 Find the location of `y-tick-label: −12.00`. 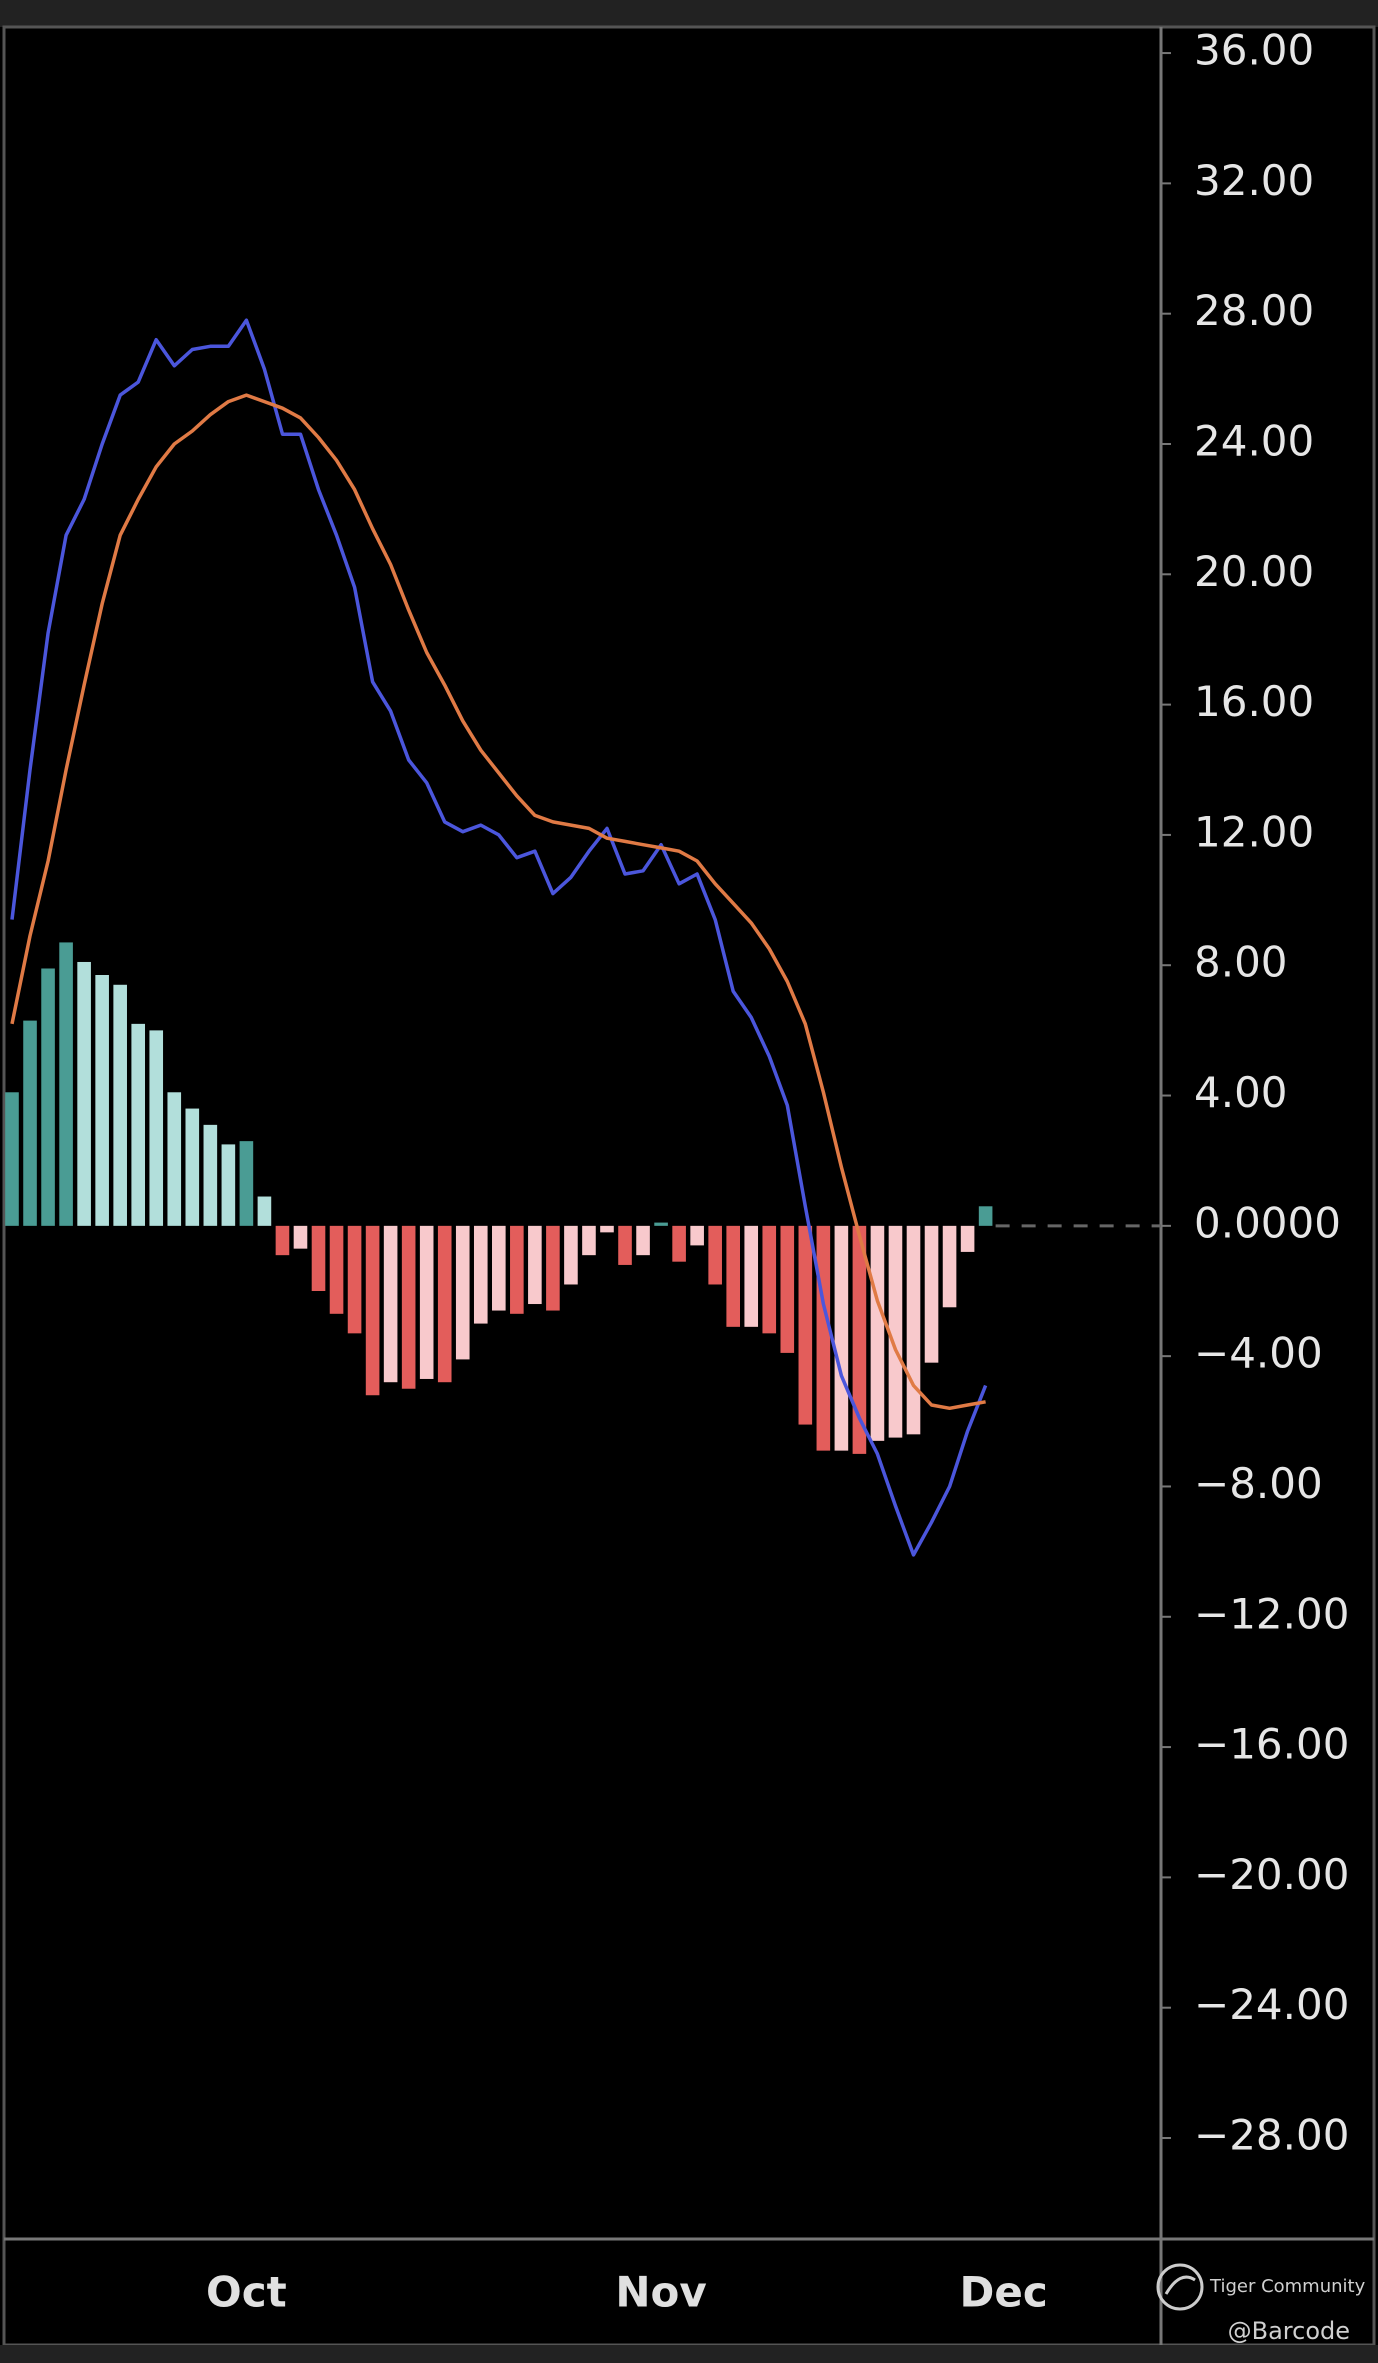

y-tick-label: −12.00 is located at coordinates (1271, 1613).